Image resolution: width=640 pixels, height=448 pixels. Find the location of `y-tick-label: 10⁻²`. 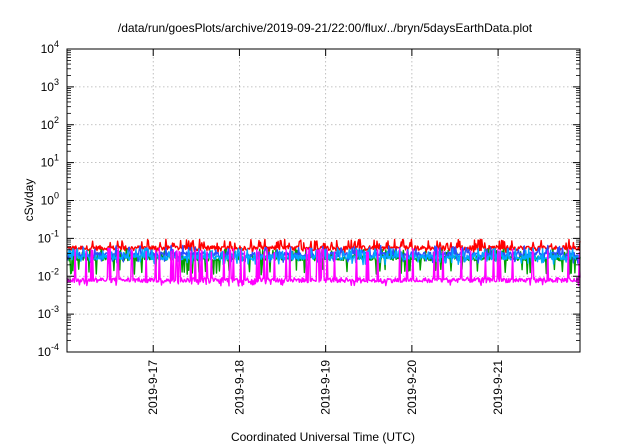

y-tick-label: 10⁻² is located at coordinates (48, 274).